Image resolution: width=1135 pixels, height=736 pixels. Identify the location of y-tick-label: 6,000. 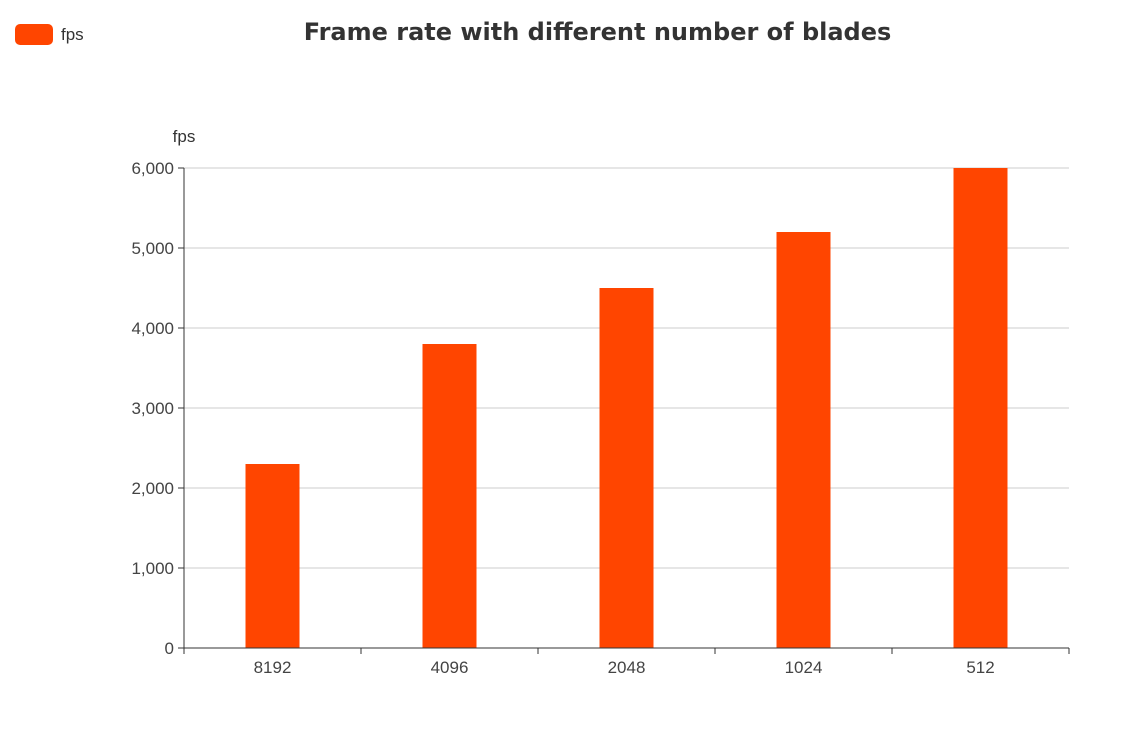
(152, 168).